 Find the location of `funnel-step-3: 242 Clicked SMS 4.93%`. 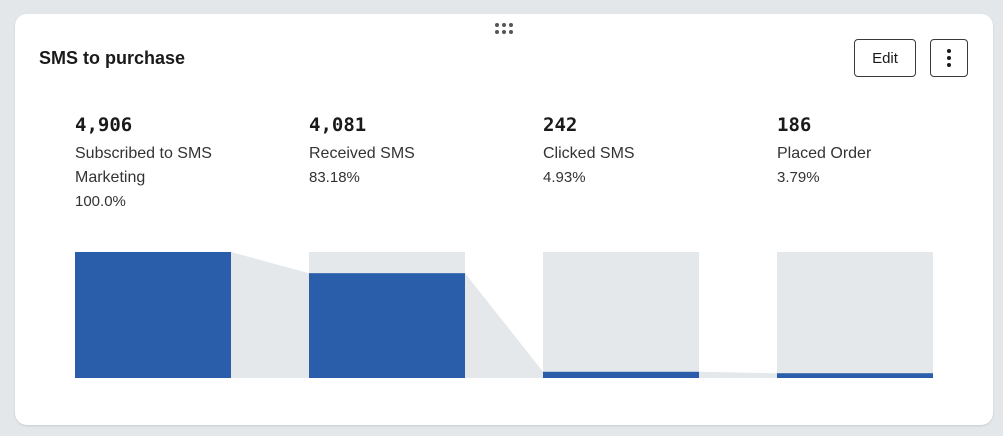

funnel-step-3: 242 Clicked SMS 4.93% is located at coordinates (623, 152).